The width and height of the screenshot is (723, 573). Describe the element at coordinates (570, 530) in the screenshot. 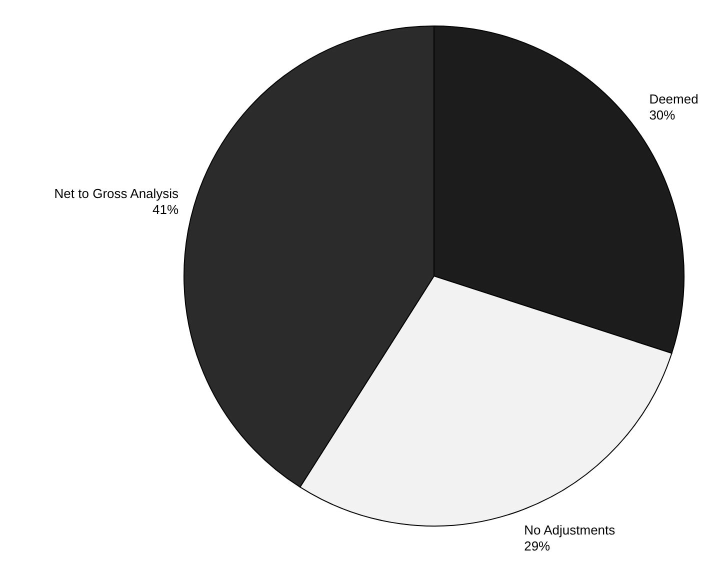

I see `slice-label: No Adjustments` at that location.